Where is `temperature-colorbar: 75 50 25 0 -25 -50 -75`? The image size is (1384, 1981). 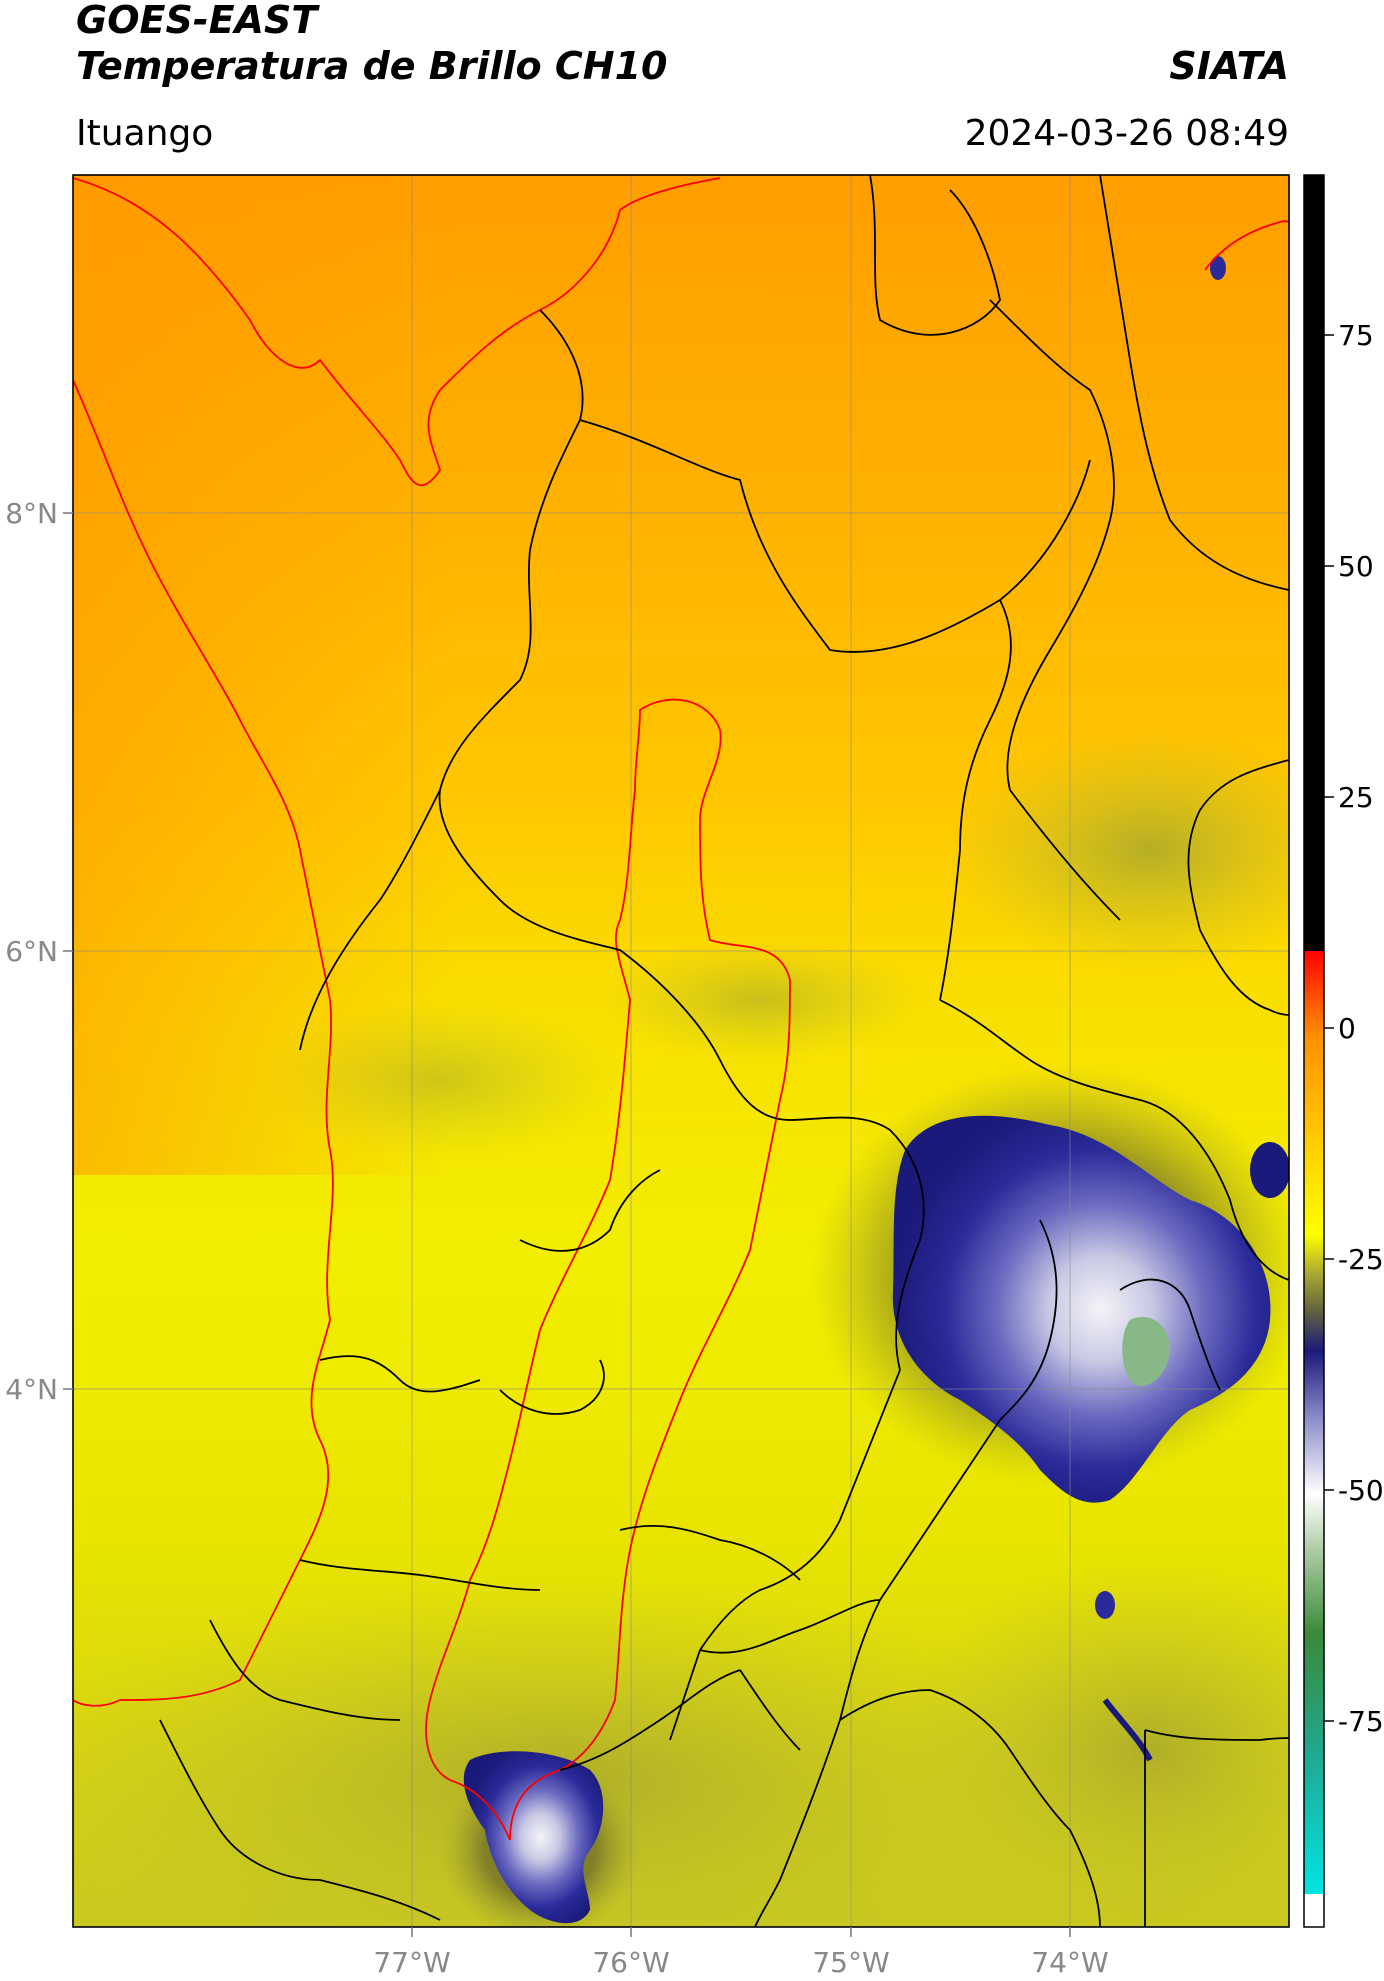
temperature-colorbar: 75 50 25 0 -25 -50 -75 is located at coordinates (1343, 1051).